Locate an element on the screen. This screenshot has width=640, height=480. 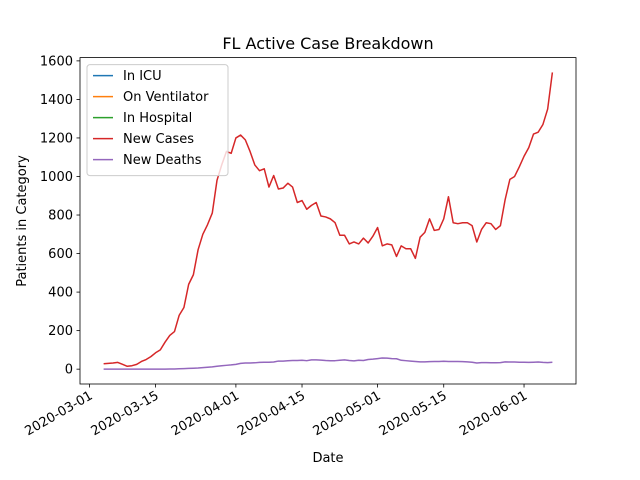
legend-label: On Ventilator is located at coordinates (166, 97).